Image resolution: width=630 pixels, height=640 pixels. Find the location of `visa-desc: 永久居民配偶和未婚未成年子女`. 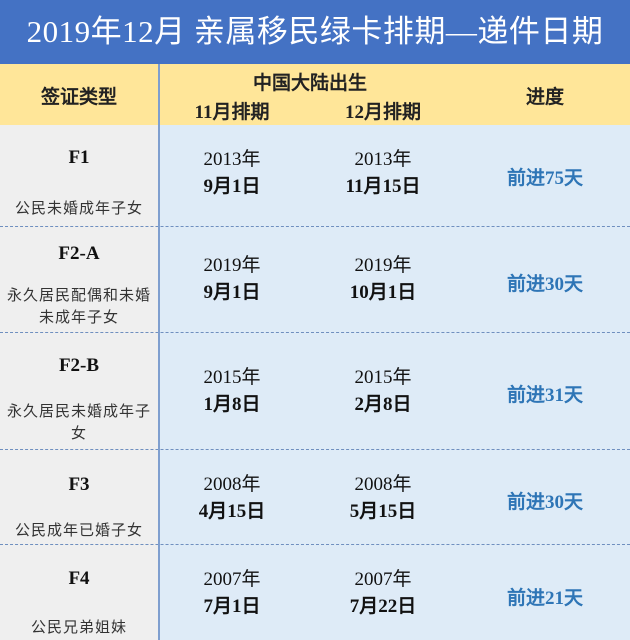

visa-desc: 永久居民配偶和未婚未成年子女 is located at coordinates (78, 307).